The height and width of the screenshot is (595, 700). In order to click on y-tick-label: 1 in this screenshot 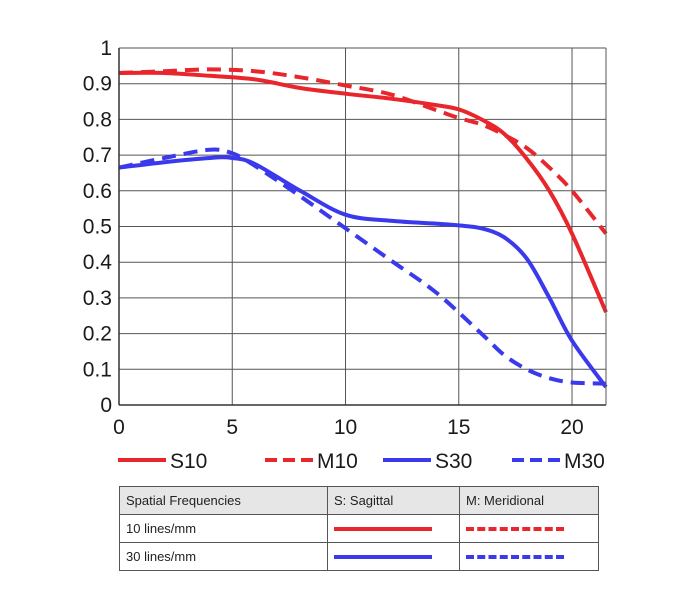, I will do `click(106, 48)`.